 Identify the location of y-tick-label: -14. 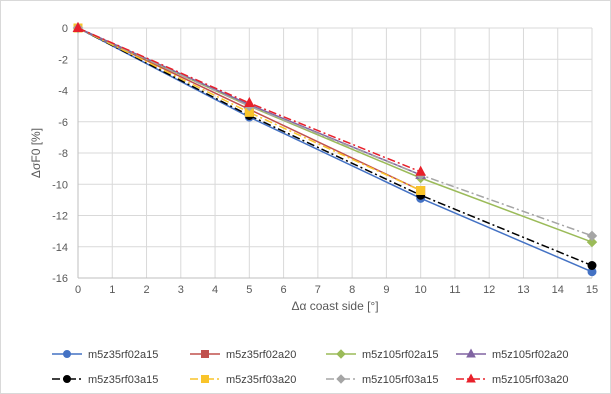
(60, 248).